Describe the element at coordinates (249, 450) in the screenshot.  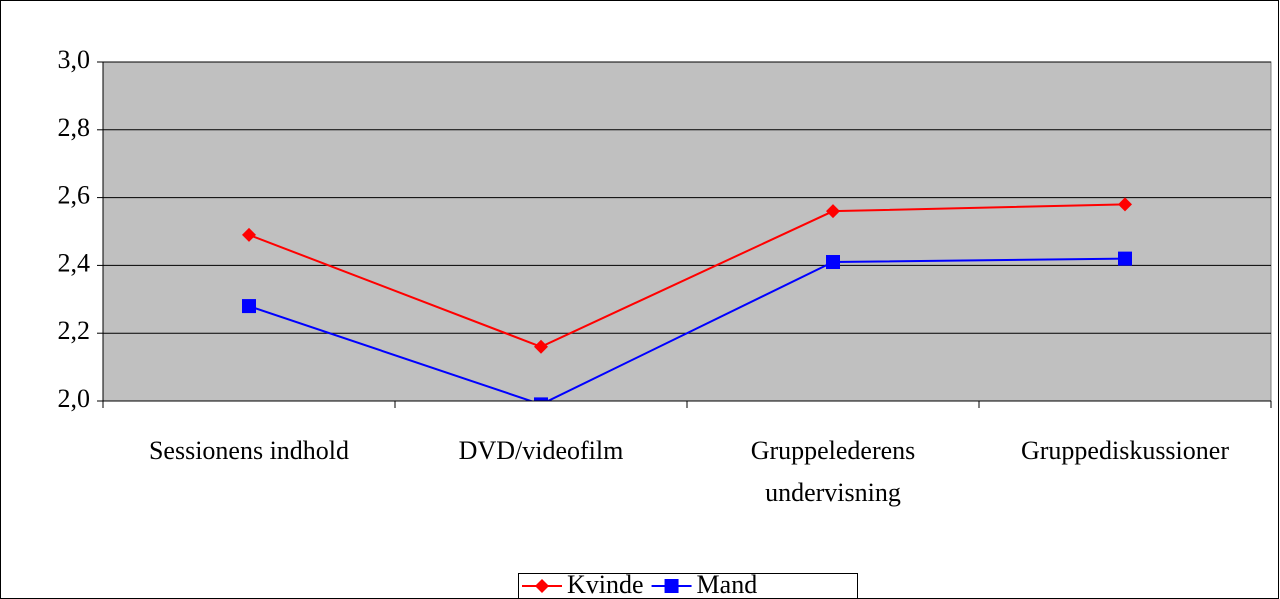
I see `x-tick-label: Sessionens indhold` at that location.